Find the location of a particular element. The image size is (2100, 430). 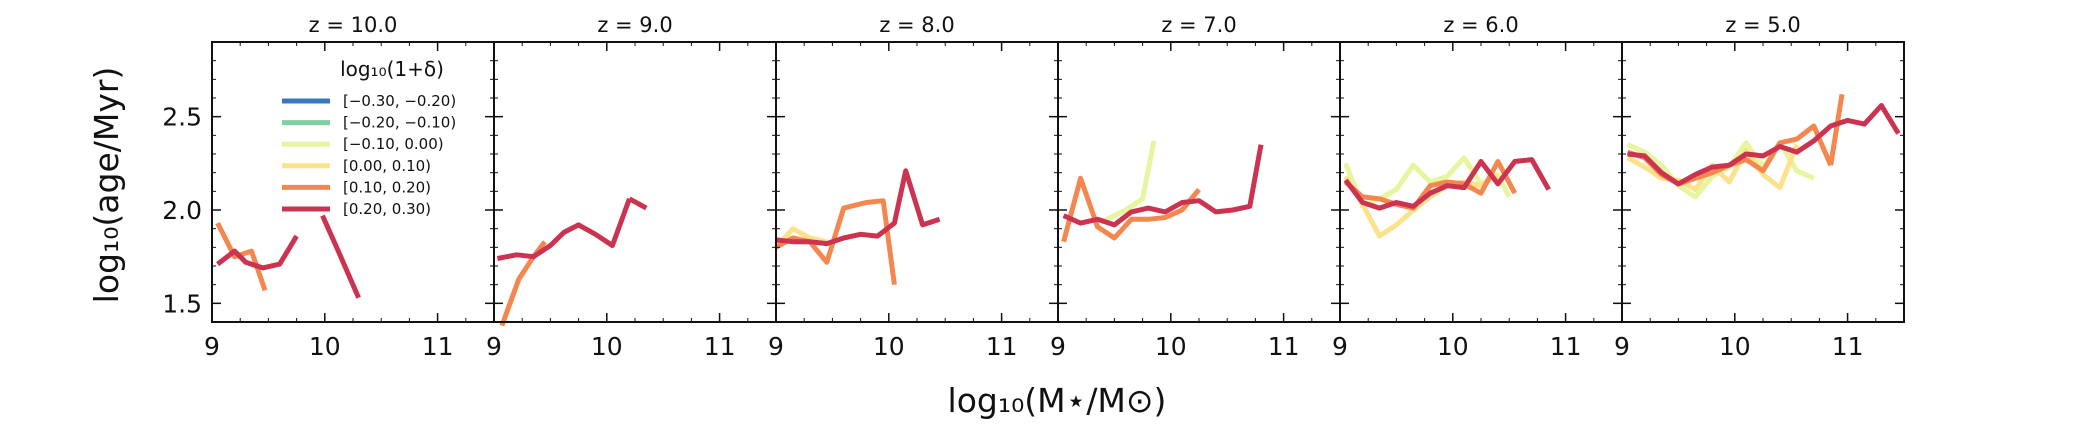

y-axis-label: log₁₀(age/Myr) is located at coordinates (106, 185).